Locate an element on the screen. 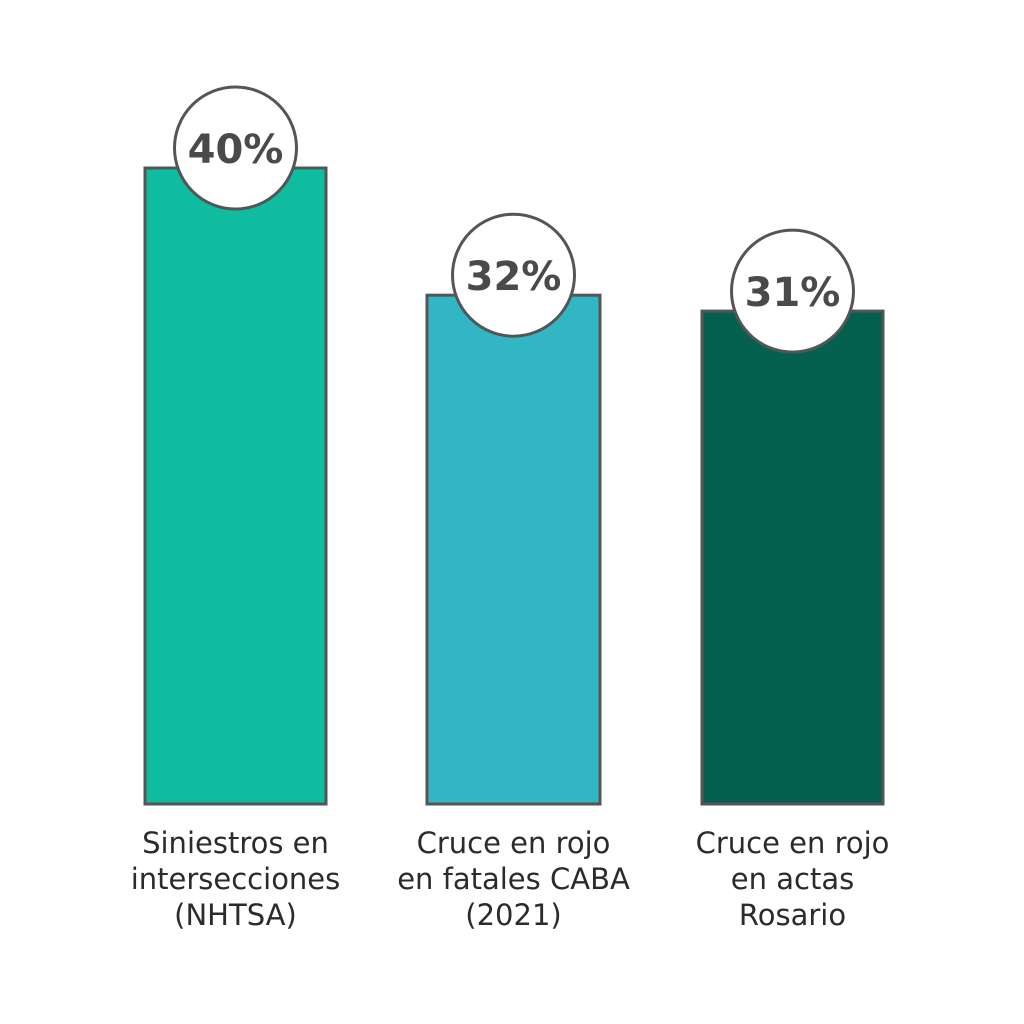 This screenshot has height=1024, width=1024. category-label-1: Siniestros en intersecciones (NHTSA) is located at coordinates (236, 879).